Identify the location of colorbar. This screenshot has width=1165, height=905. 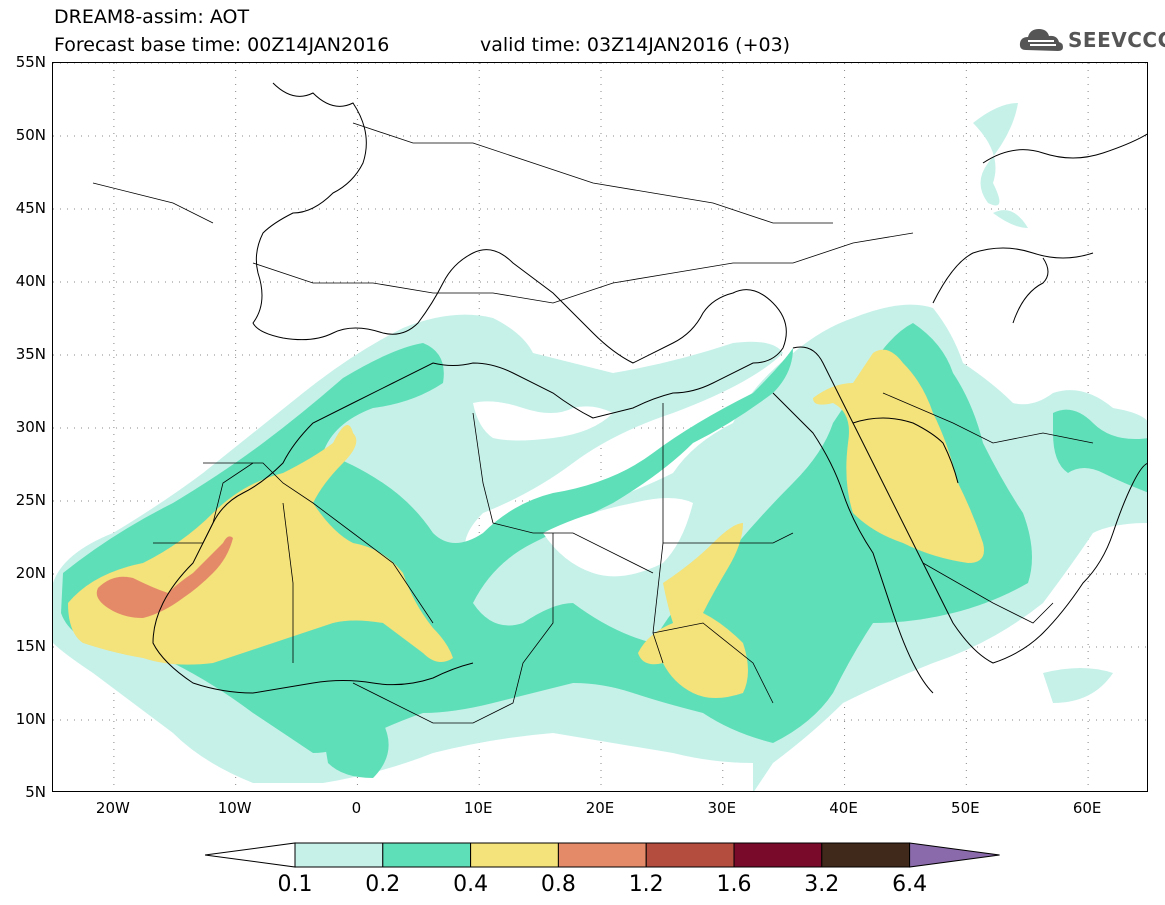
(602, 855).